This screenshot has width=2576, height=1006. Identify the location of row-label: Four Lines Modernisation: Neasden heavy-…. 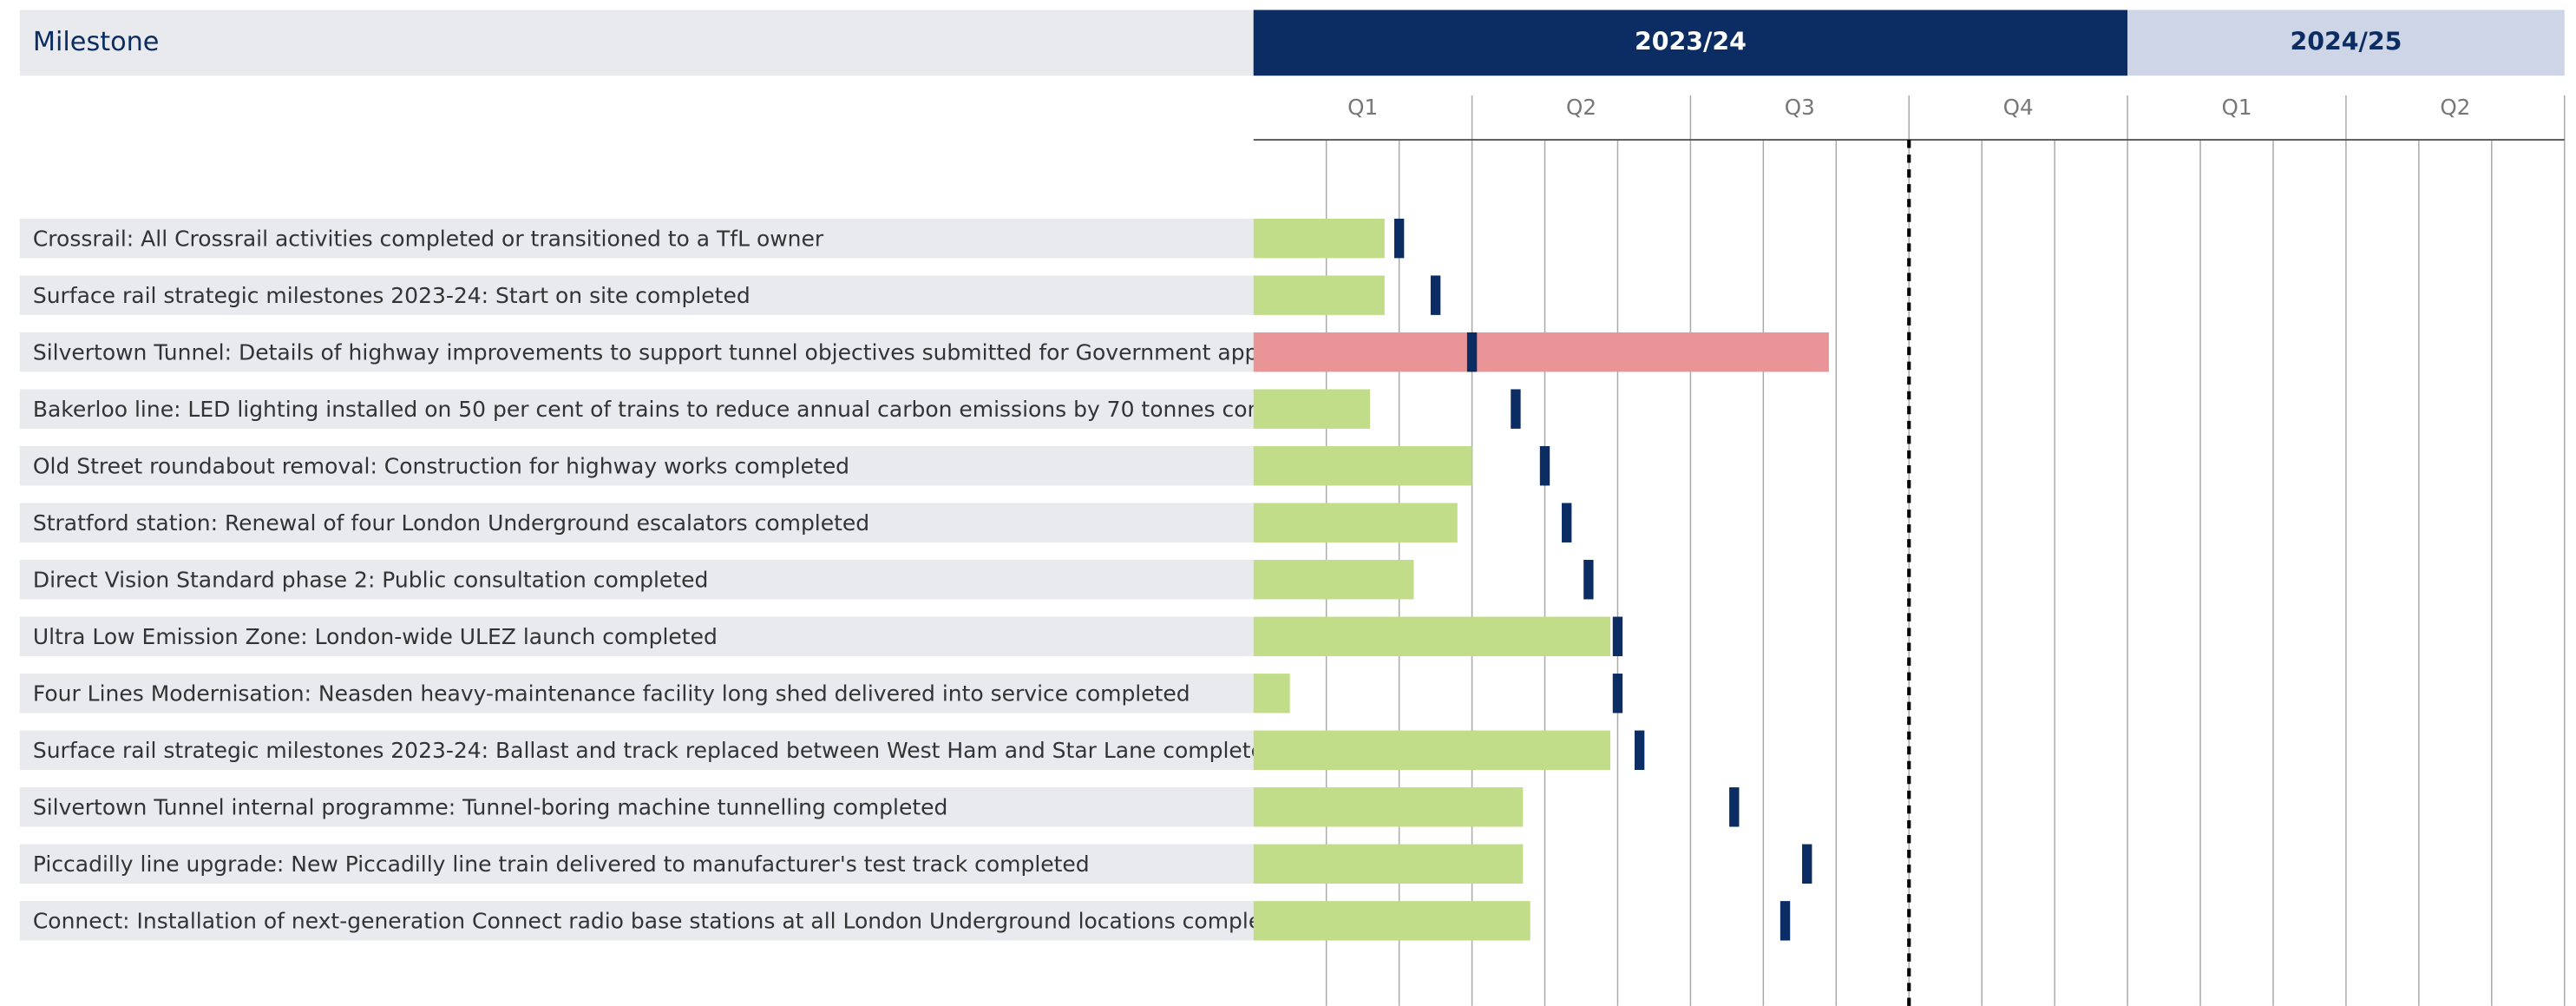
(611, 694).